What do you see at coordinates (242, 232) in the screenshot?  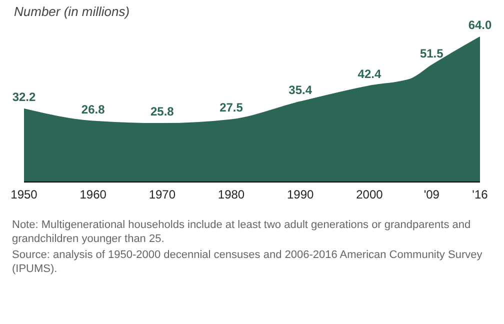 I see `text: Note: Multigenerational households include at least two adult generations or grandparents and grandchildren younger than 25.` at bounding box center [242, 232].